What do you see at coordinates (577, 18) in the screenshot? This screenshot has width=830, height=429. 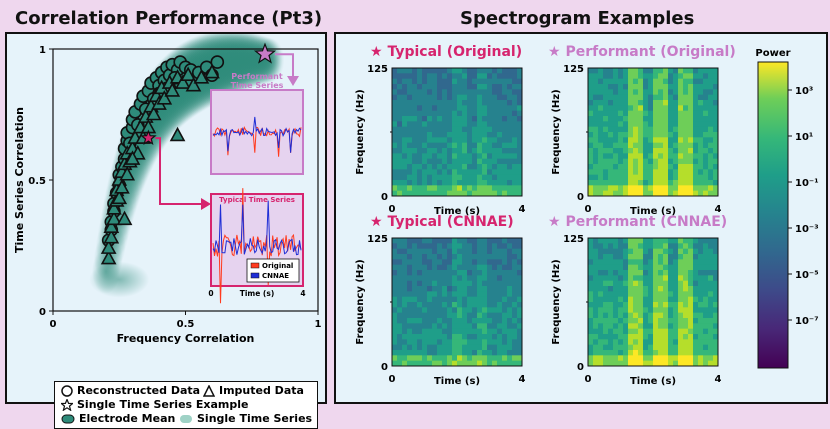 I see `right-title: Spectrogram Examples` at bounding box center [577, 18].